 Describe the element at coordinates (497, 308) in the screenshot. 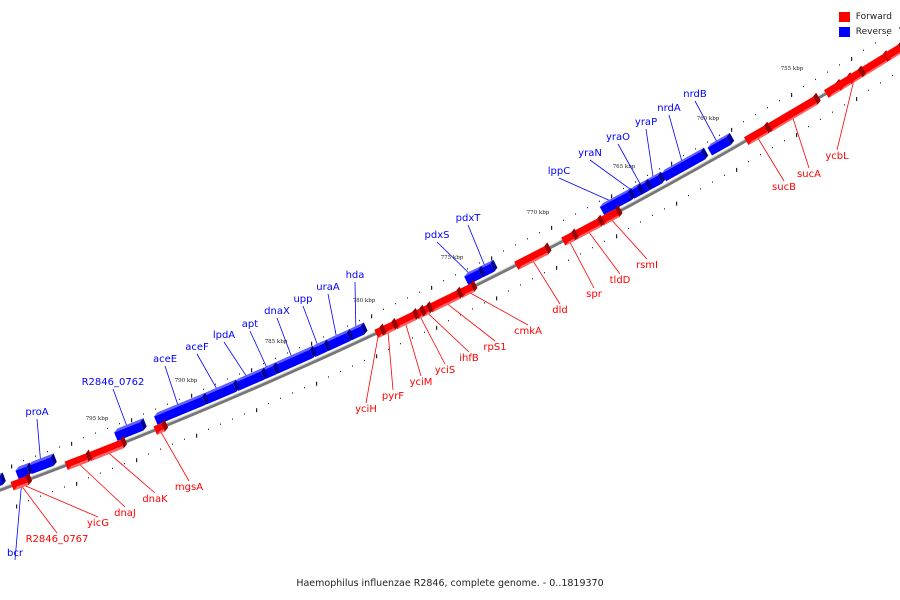

I see `leader-cmka` at that location.